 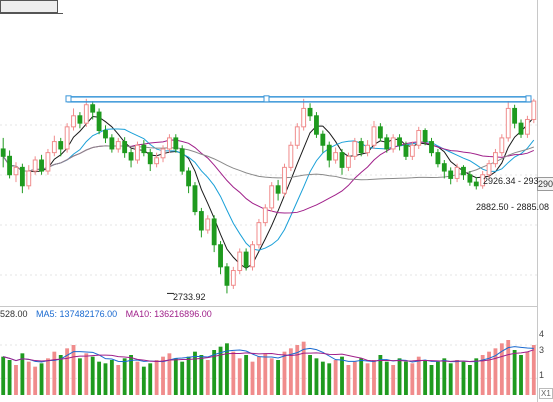 What do you see at coordinates (513, 207) in the screenshot?
I see `range-label-2: 2882.50 - 2885.08` at bounding box center [513, 207].